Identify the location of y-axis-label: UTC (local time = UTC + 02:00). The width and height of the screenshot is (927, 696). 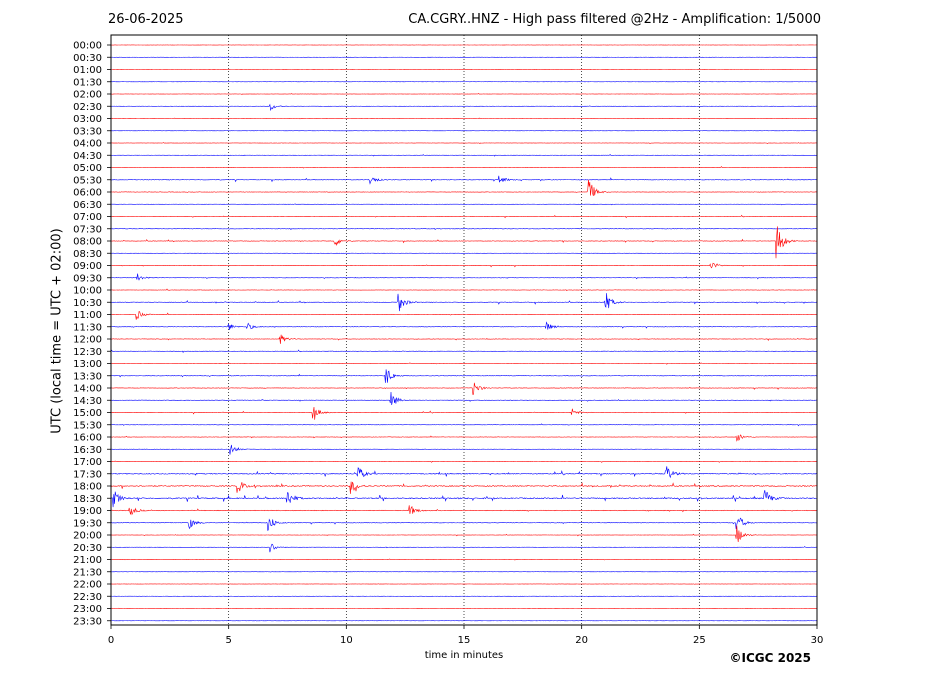
(57, 331).